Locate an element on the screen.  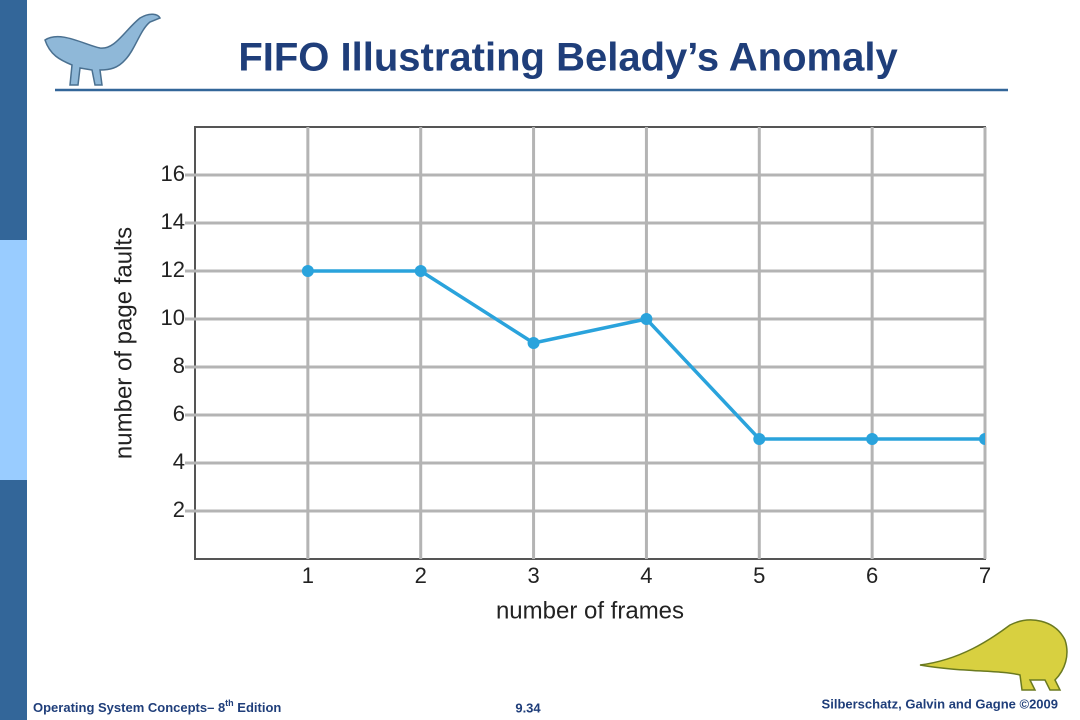
x-tick-label: 1 is located at coordinates (308, 575).